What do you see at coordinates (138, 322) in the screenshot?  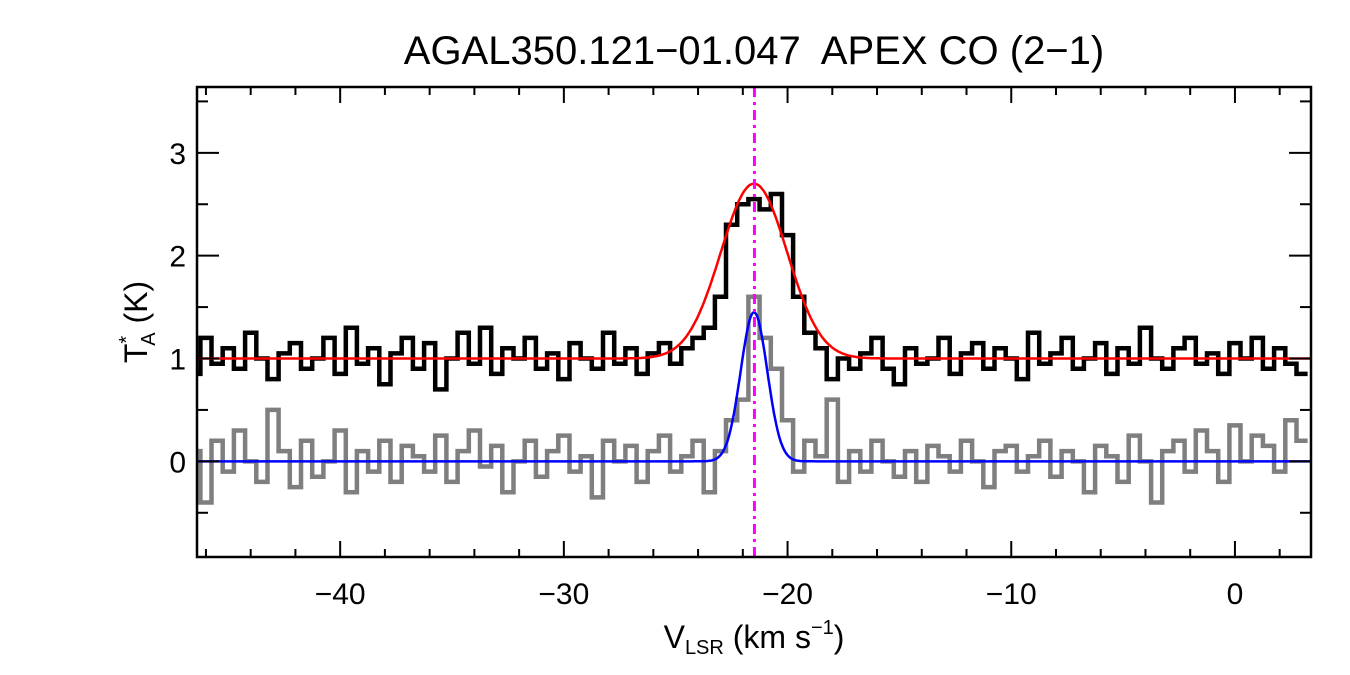 I see `y-axis-label: T*A (K)` at bounding box center [138, 322].